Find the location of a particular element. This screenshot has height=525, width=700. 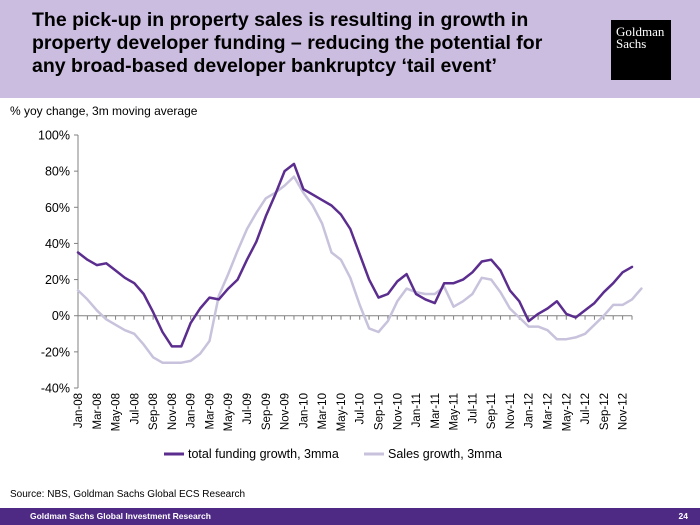

x-tick-label: Mar-12 is located at coordinates (548, 411).